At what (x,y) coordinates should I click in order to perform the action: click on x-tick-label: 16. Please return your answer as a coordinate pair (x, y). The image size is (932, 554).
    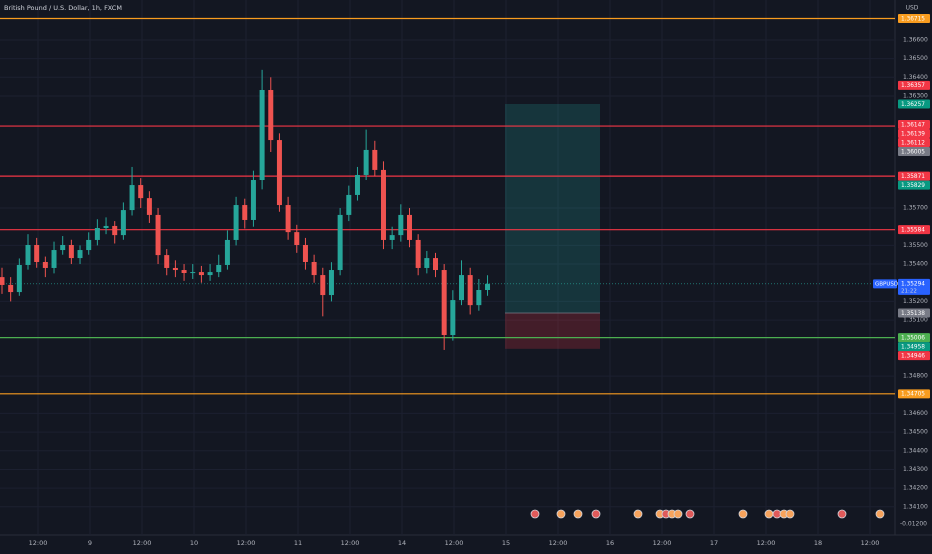
    Looking at the image, I should click on (610, 543).